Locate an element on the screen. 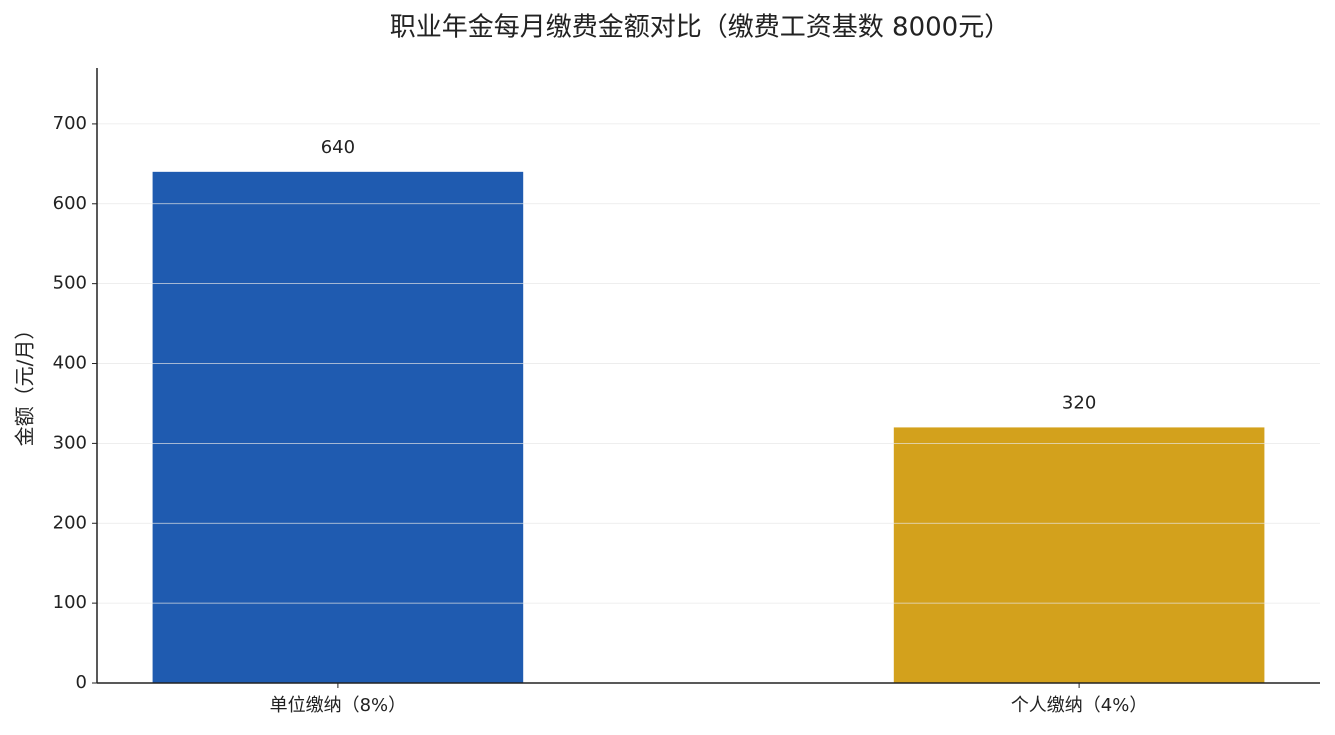 The image size is (1335, 735). y-tick-label: 600 is located at coordinates (70, 203).